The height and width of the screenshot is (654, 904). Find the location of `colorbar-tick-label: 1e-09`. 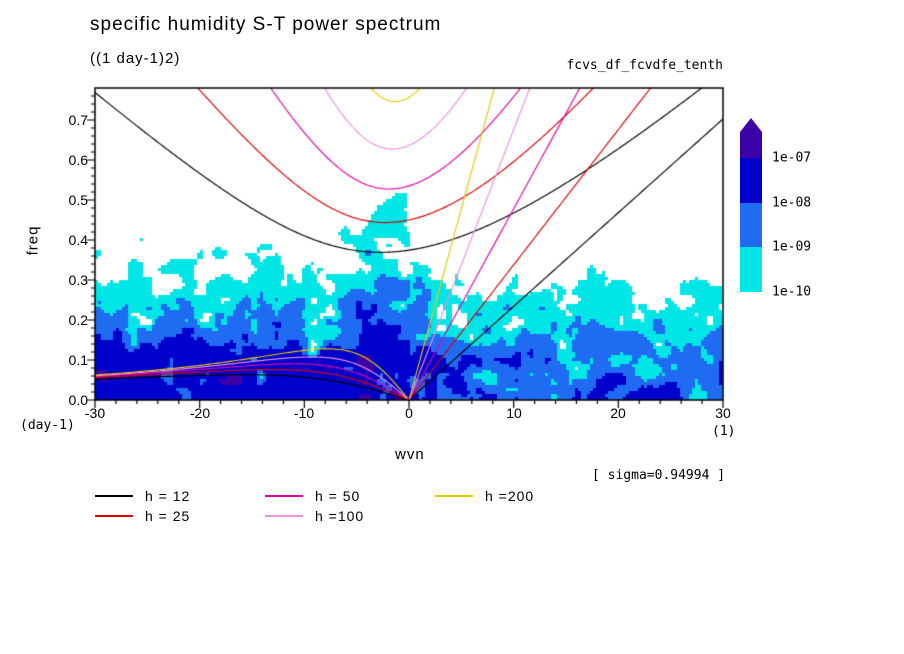

colorbar-tick-label: 1e-09 is located at coordinates (792, 247).